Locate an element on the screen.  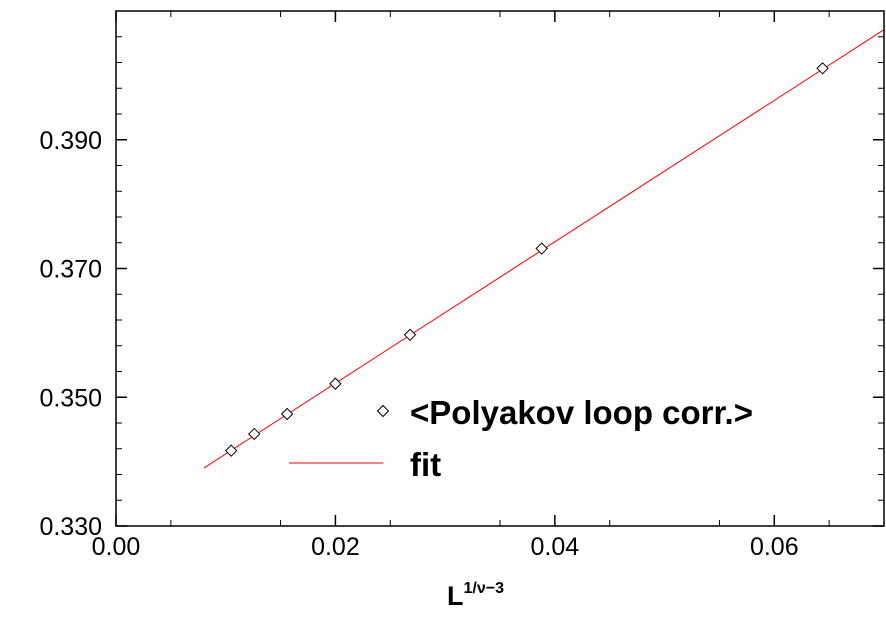
y-tick-label: 0.350 is located at coordinates (70, 398).